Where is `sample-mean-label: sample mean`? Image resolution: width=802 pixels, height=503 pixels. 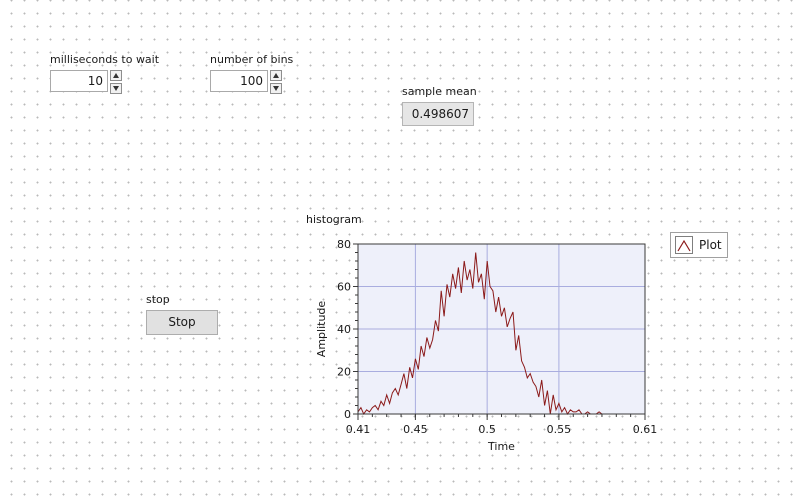 sample-mean-label: sample mean is located at coordinates (439, 91).